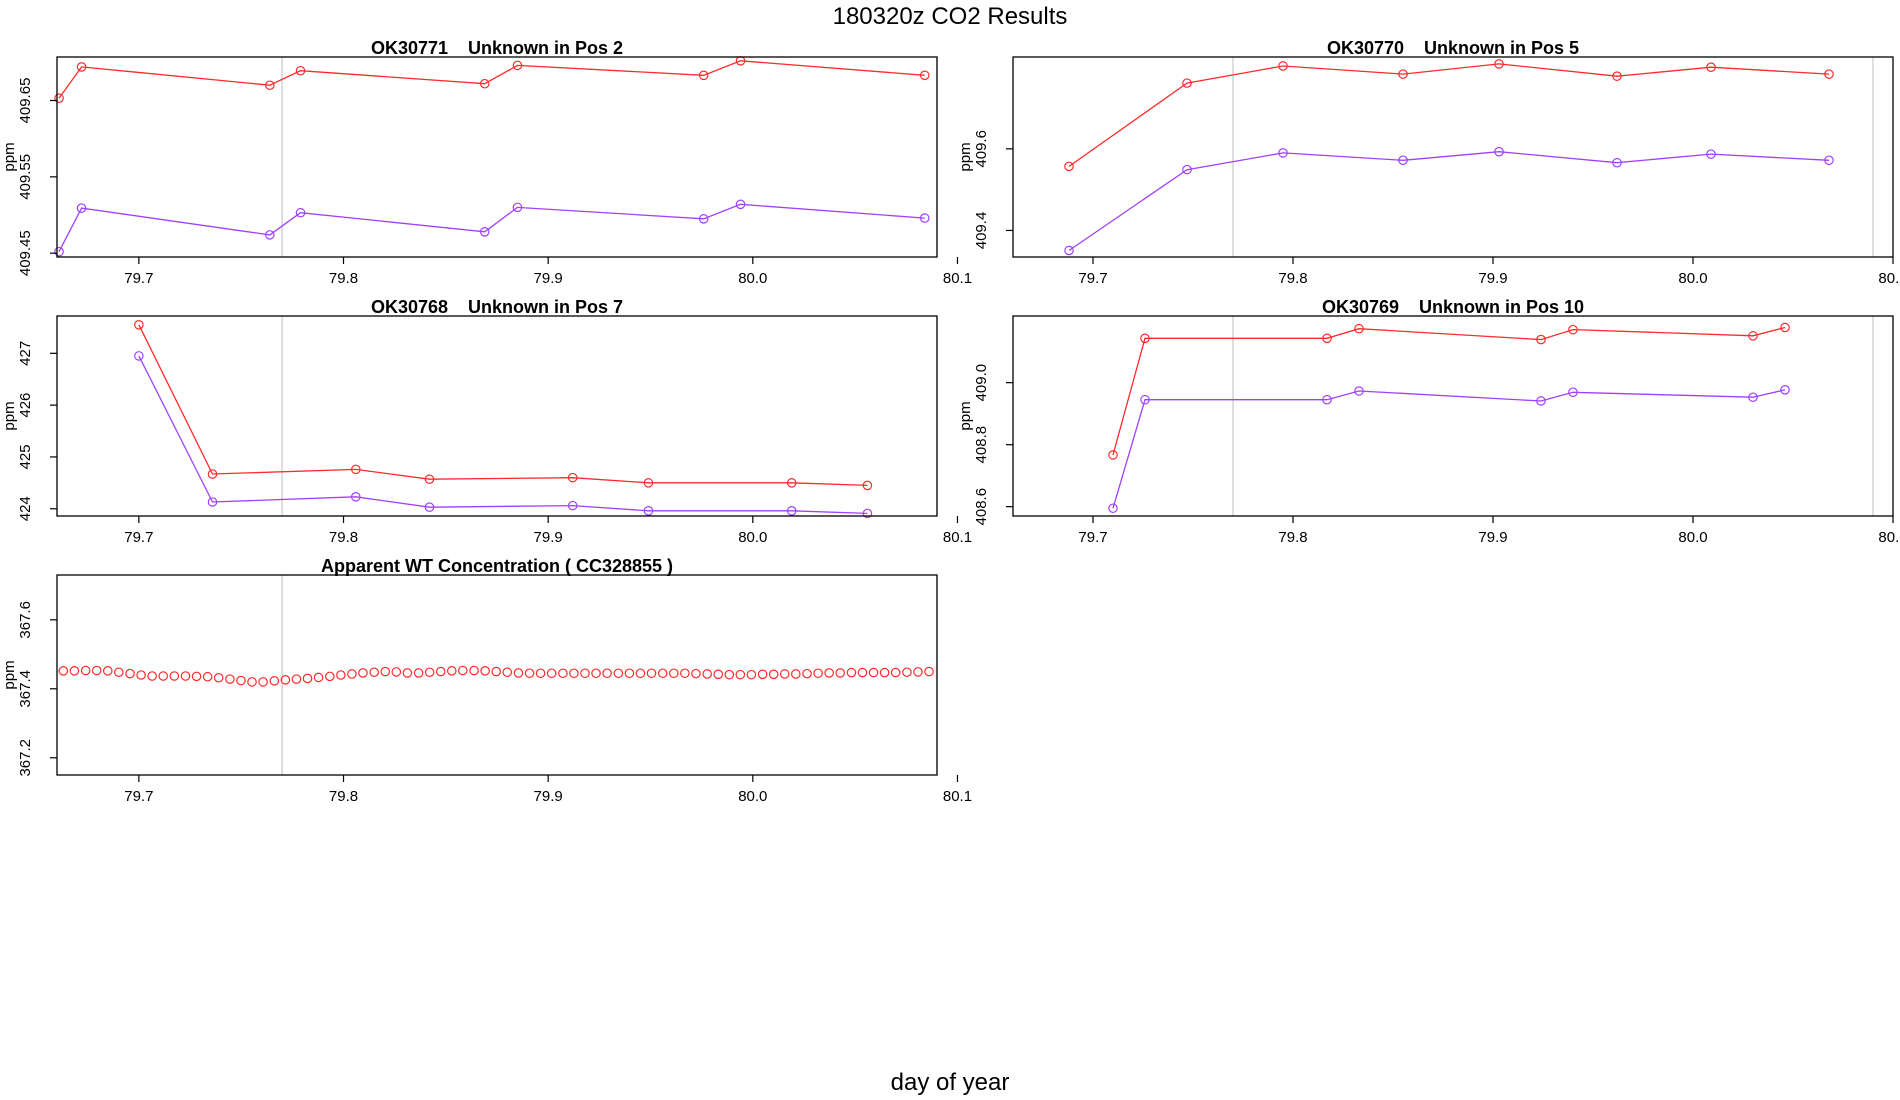 The image size is (1900, 1100). What do you see at coordinates (981, 149) in the screenshot?
I see `y-tick-label: 409.6` at bounding box center [981, 149].